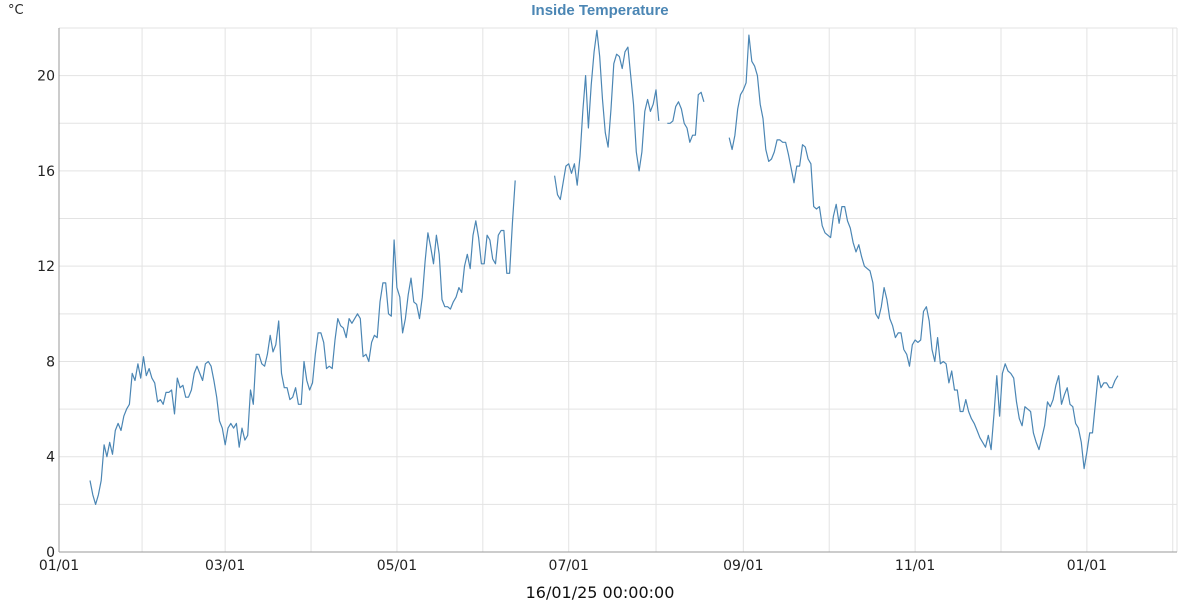 Image resolution: width=1200 pixels, height=600 pixels. I want to click on y-tick-label: 20, so click(46, 77).